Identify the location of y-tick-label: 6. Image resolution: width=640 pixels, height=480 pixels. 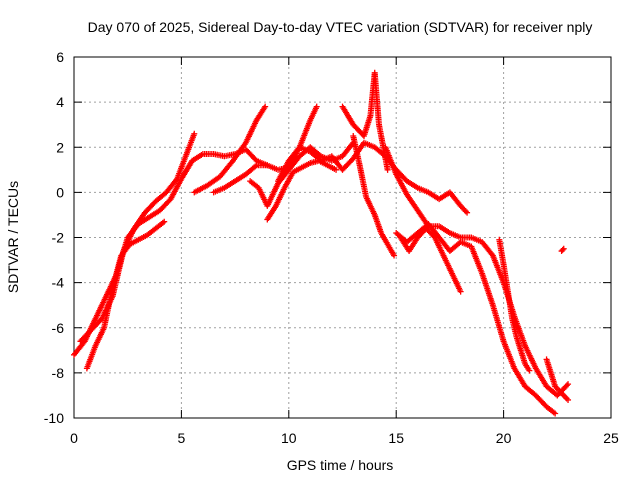
(60, 57).